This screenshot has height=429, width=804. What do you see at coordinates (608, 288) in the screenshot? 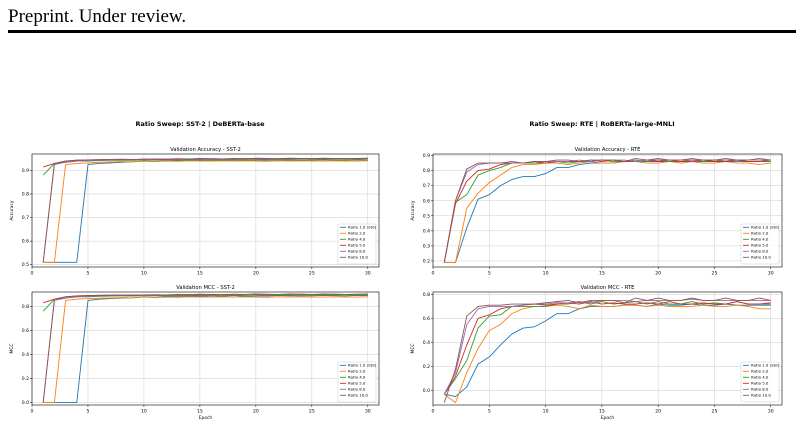
I see `chart-title: Validation MCC - RTE` at bounding box center [608, 288].